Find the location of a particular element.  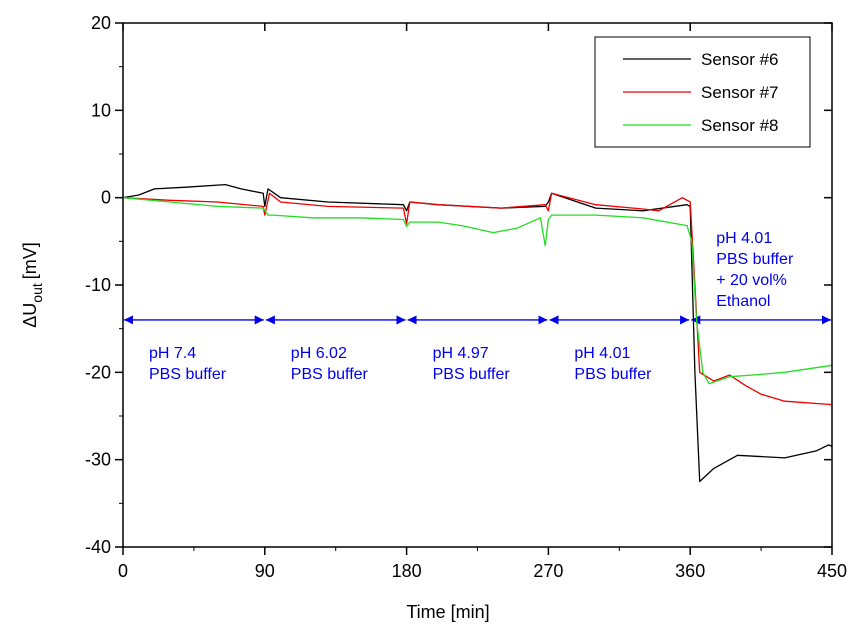

annotation-text: Ethanol is located at coordinates (743, 301).